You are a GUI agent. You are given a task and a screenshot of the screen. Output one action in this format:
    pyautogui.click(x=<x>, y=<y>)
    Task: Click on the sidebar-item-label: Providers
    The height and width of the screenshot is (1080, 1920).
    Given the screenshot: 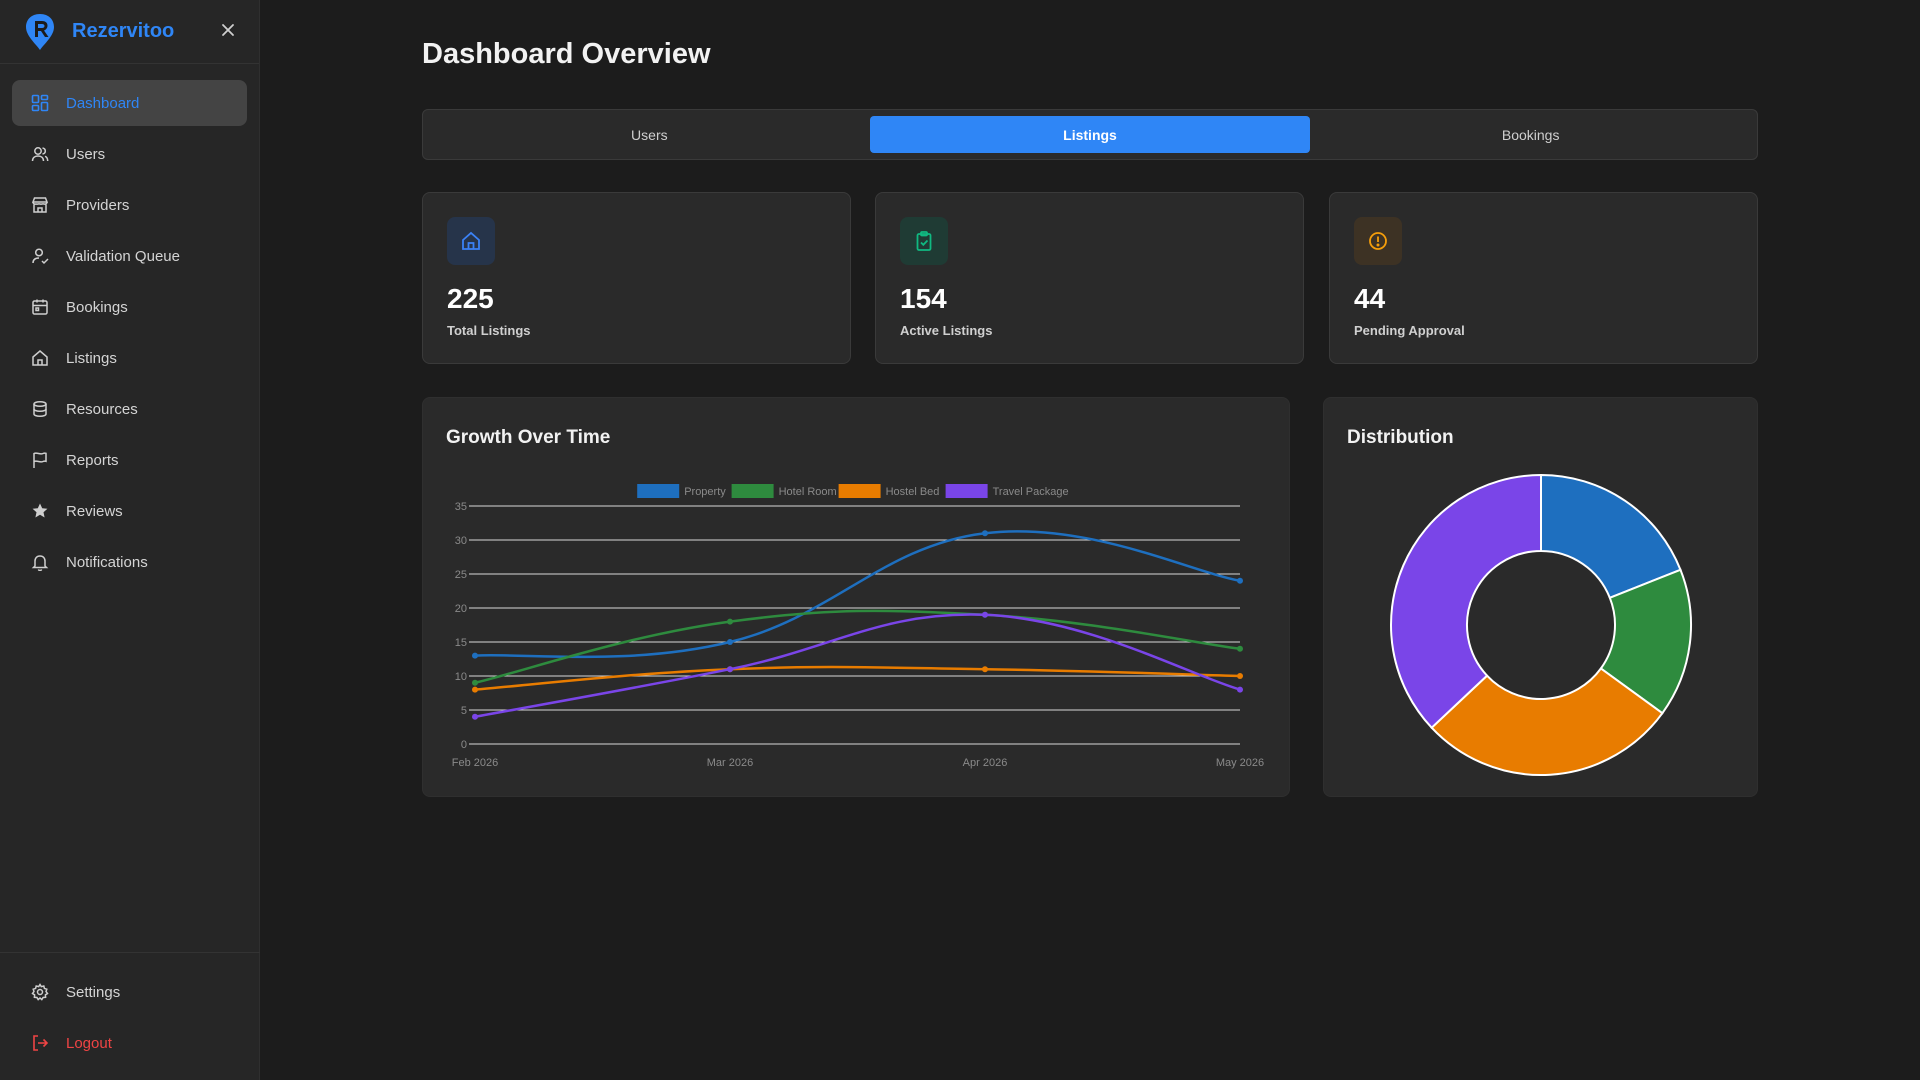 What is the action you would take?
    pyautogui.click(x=98, y=205)
    